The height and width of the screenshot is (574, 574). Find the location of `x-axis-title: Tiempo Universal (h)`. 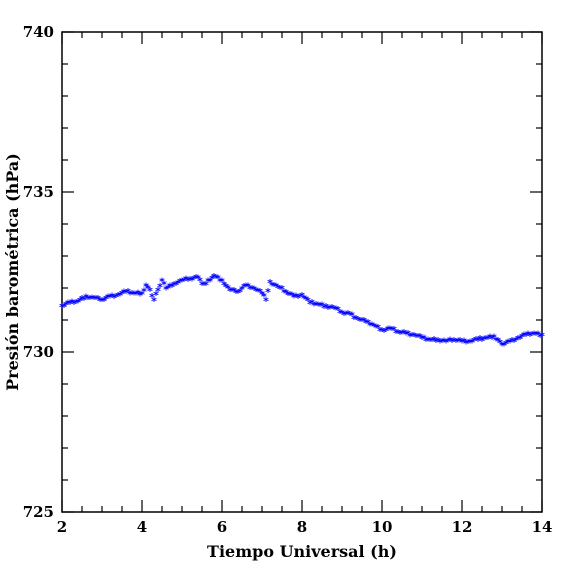

x-axis-title: Tiempo Universal (h) is located at coordinates (302, 551).